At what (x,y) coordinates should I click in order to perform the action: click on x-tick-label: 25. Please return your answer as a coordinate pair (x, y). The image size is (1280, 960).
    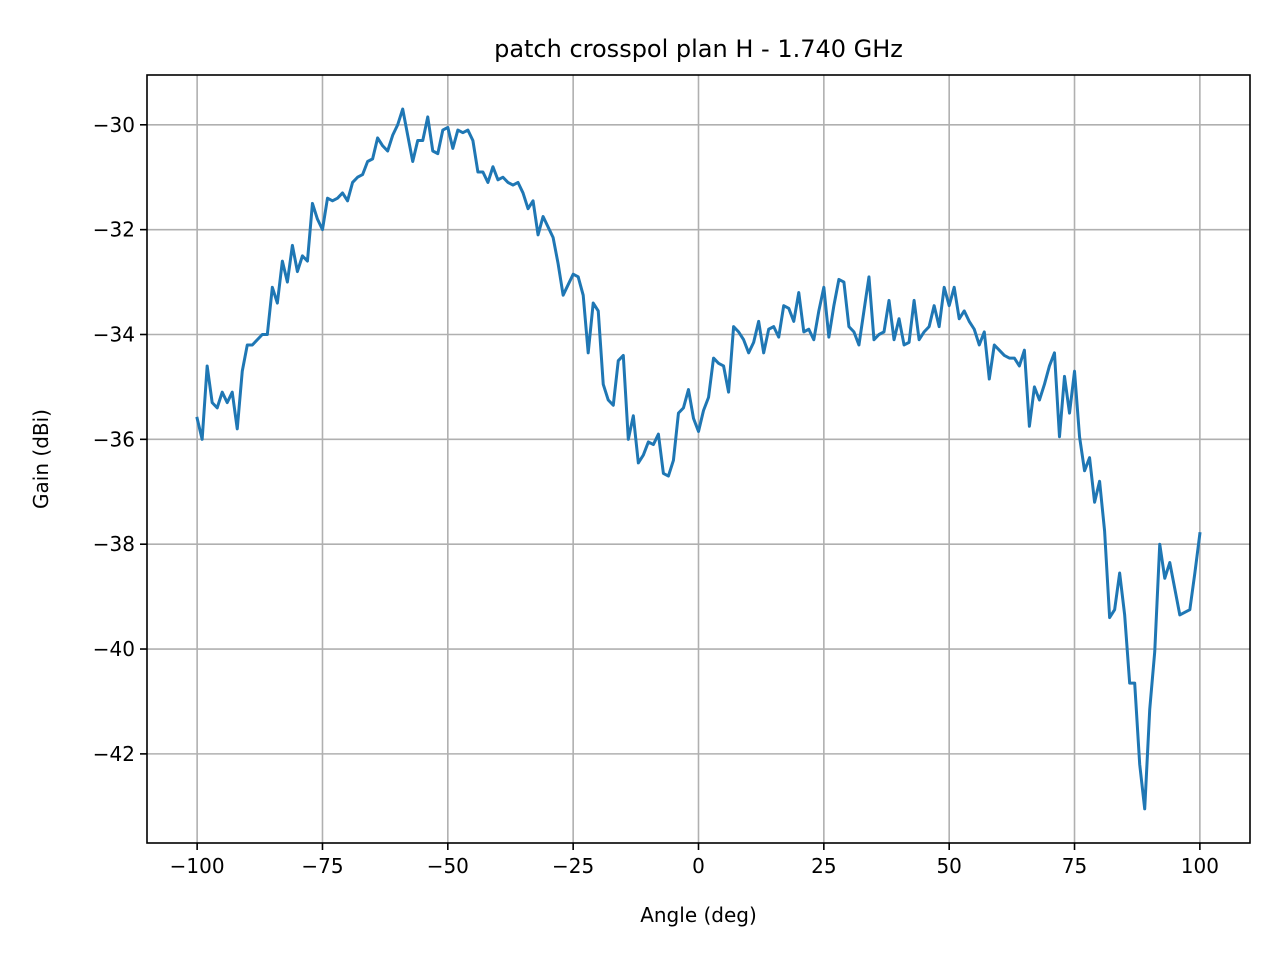
    Looking at the image, I should click on (823, 866).